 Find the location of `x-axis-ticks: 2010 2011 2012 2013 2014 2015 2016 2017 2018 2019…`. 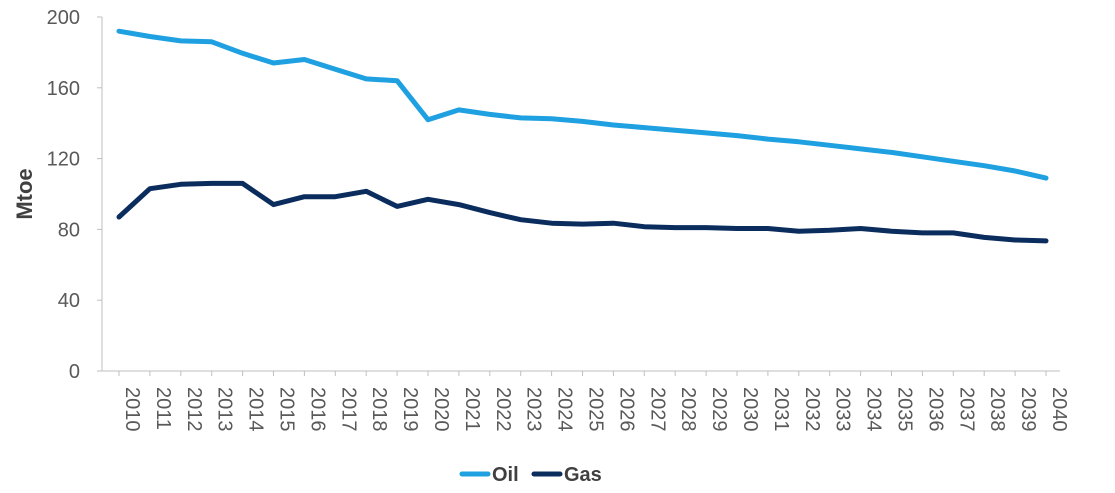

x-axis-ticks: 2010 2011 2012 2013 2014 2015 2016 2017 2018 2019… is located at coordinates (594, 401).